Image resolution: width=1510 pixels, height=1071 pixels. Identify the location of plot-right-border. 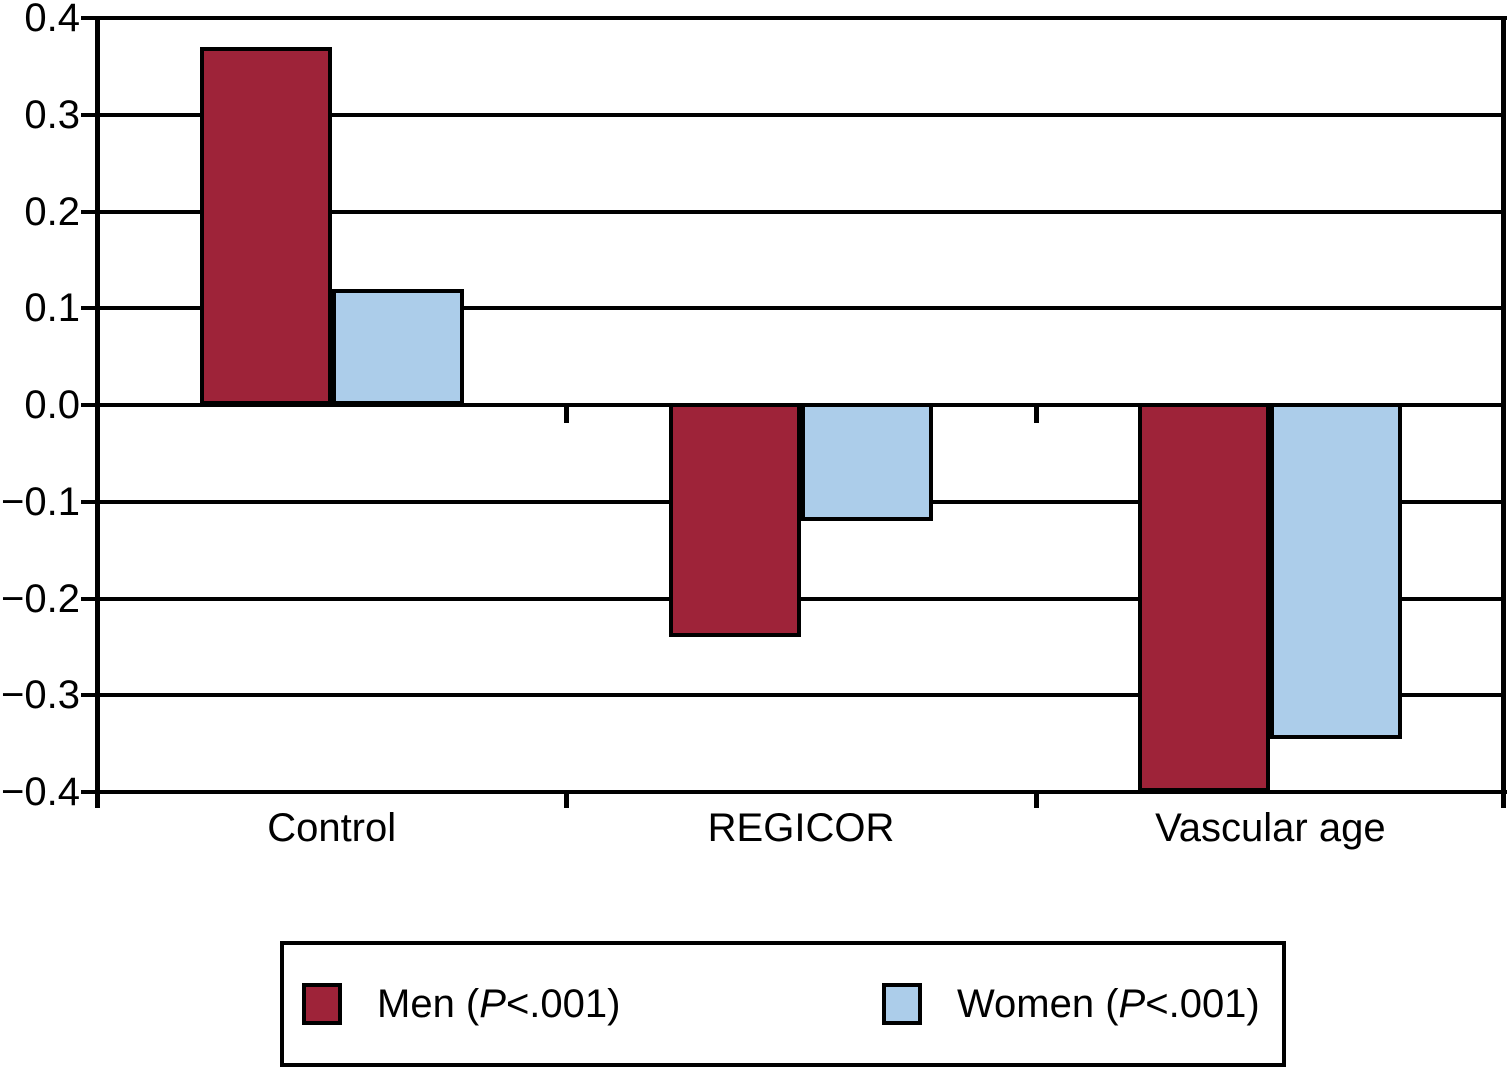
(1503, 412).